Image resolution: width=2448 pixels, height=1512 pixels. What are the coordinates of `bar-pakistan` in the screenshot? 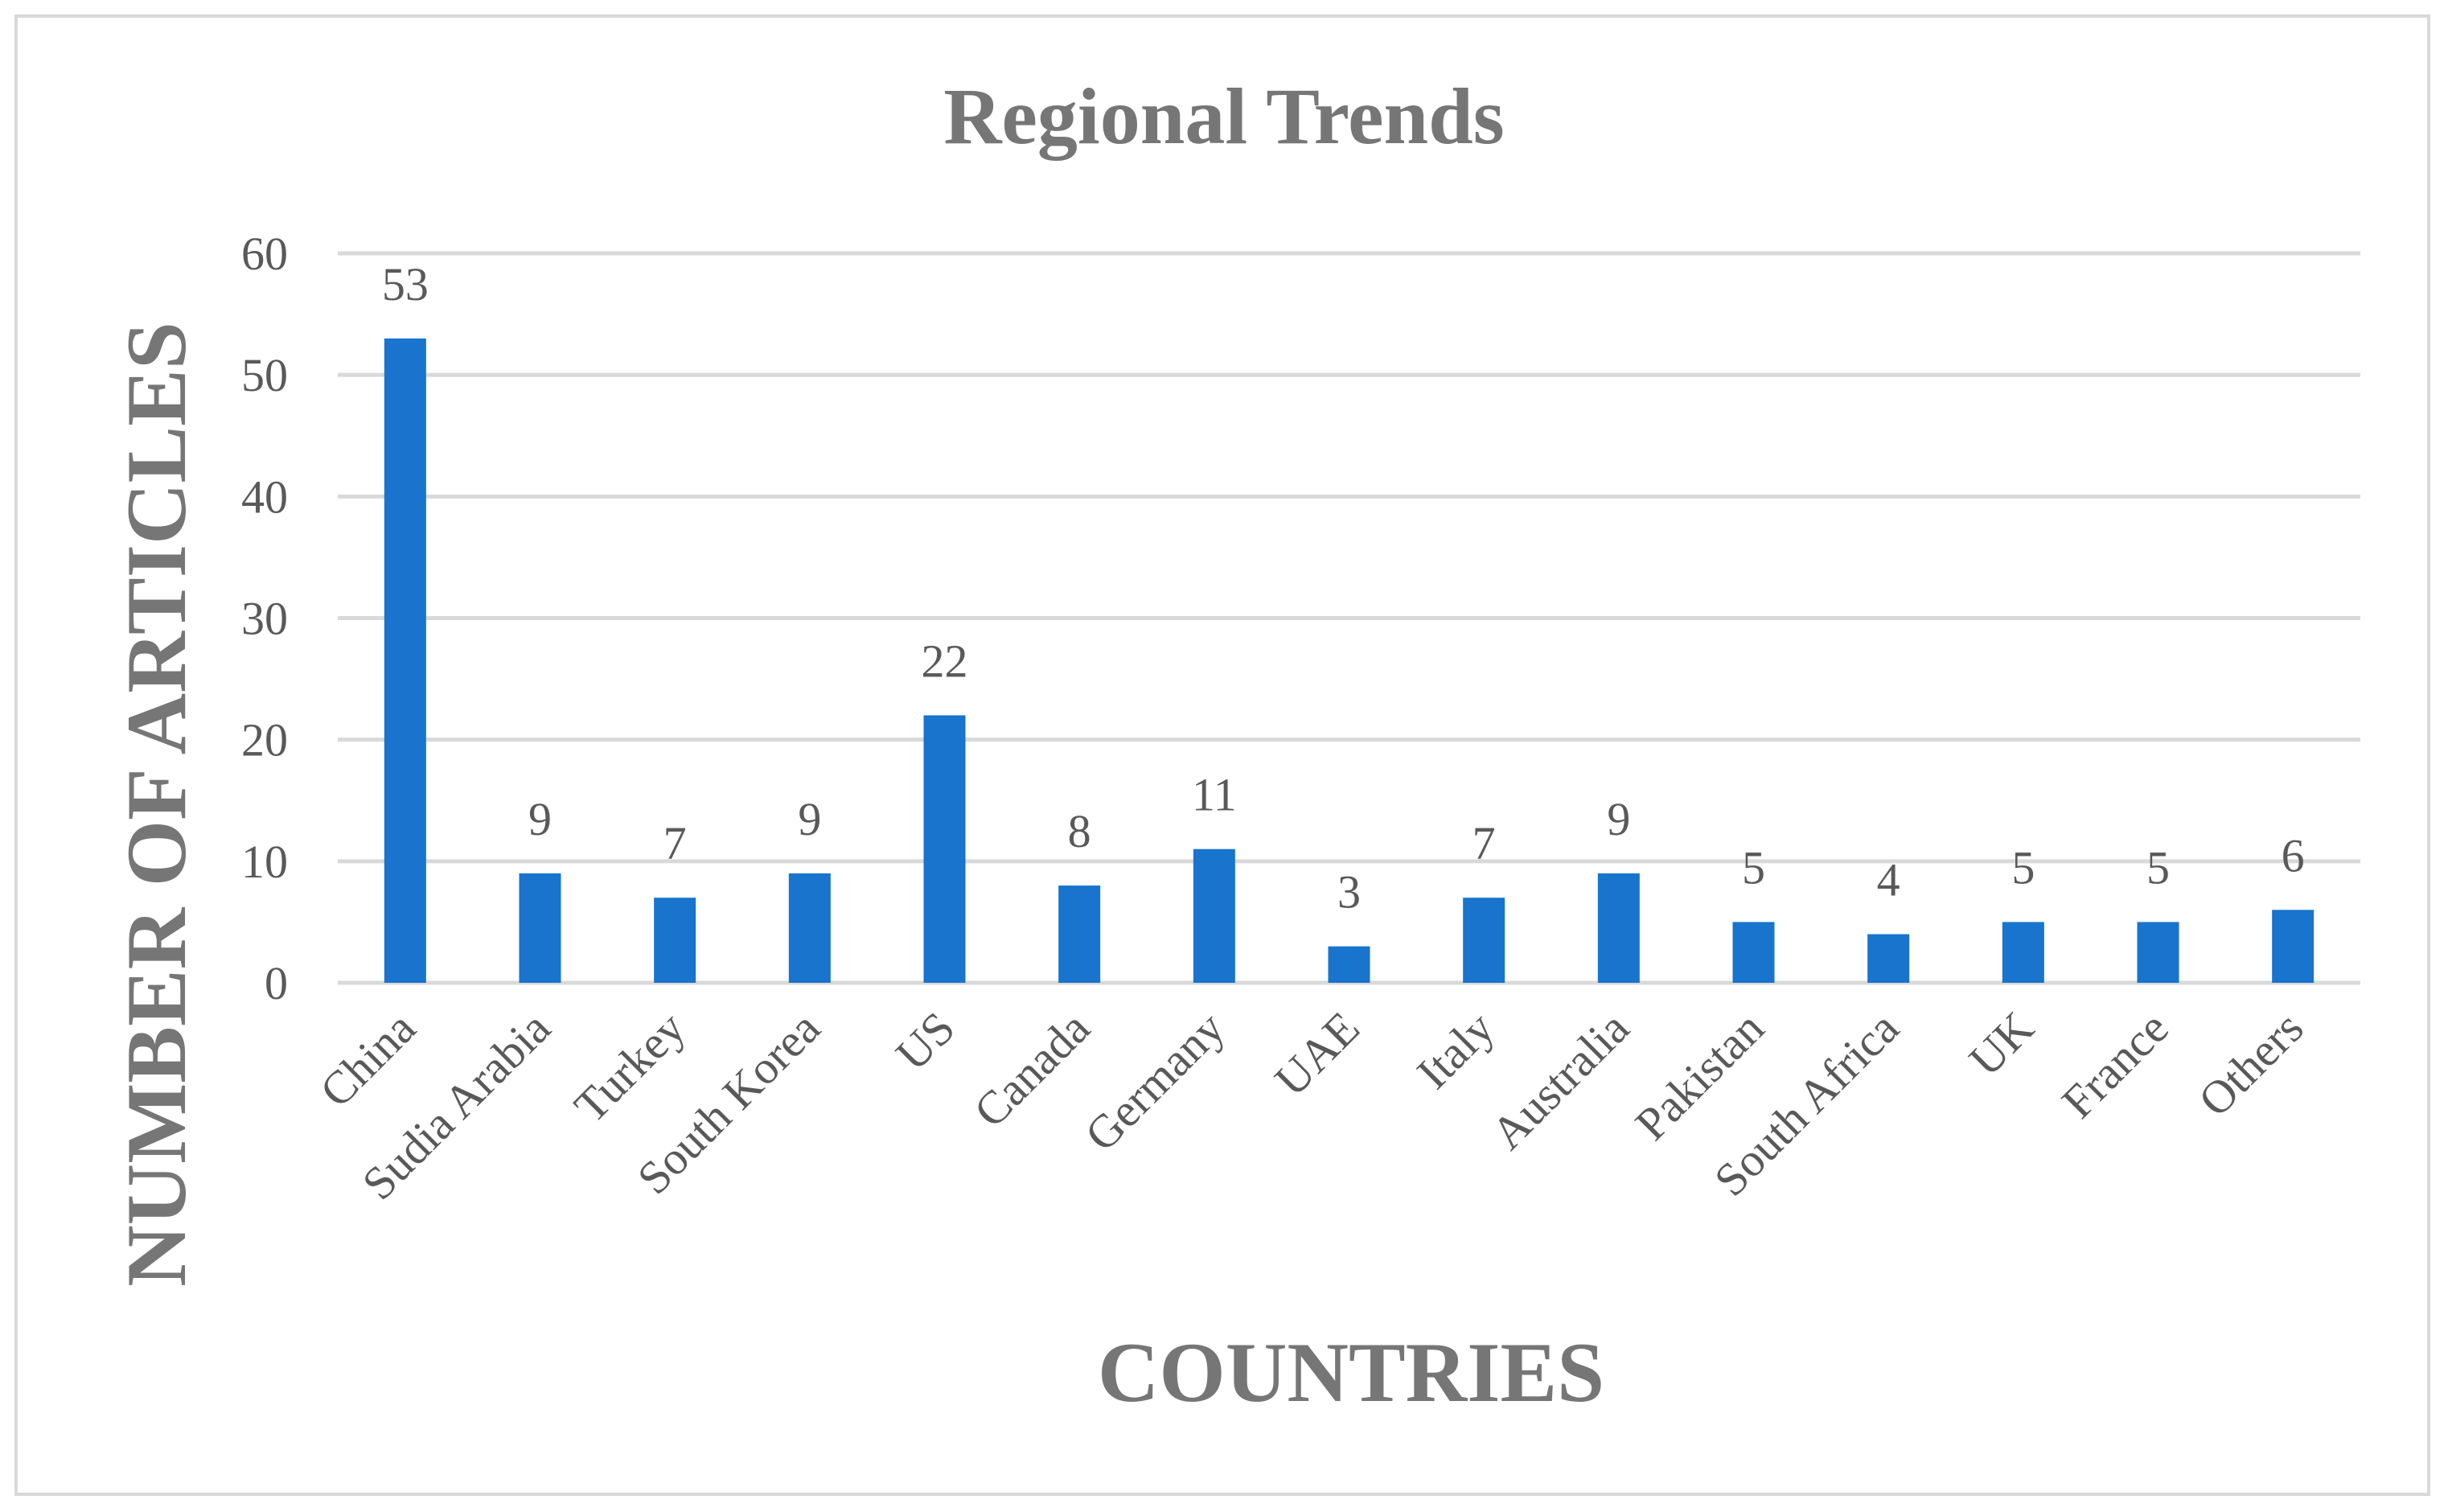 It's located at (1753, 953).